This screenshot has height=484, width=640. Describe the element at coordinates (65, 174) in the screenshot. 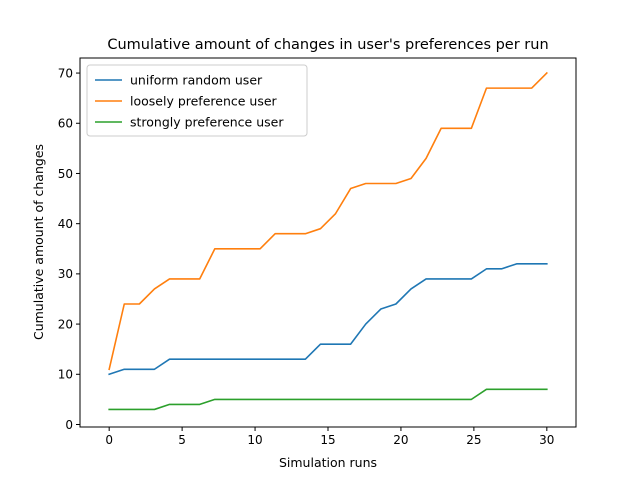

I see `y-tick-label: 50` at that location.